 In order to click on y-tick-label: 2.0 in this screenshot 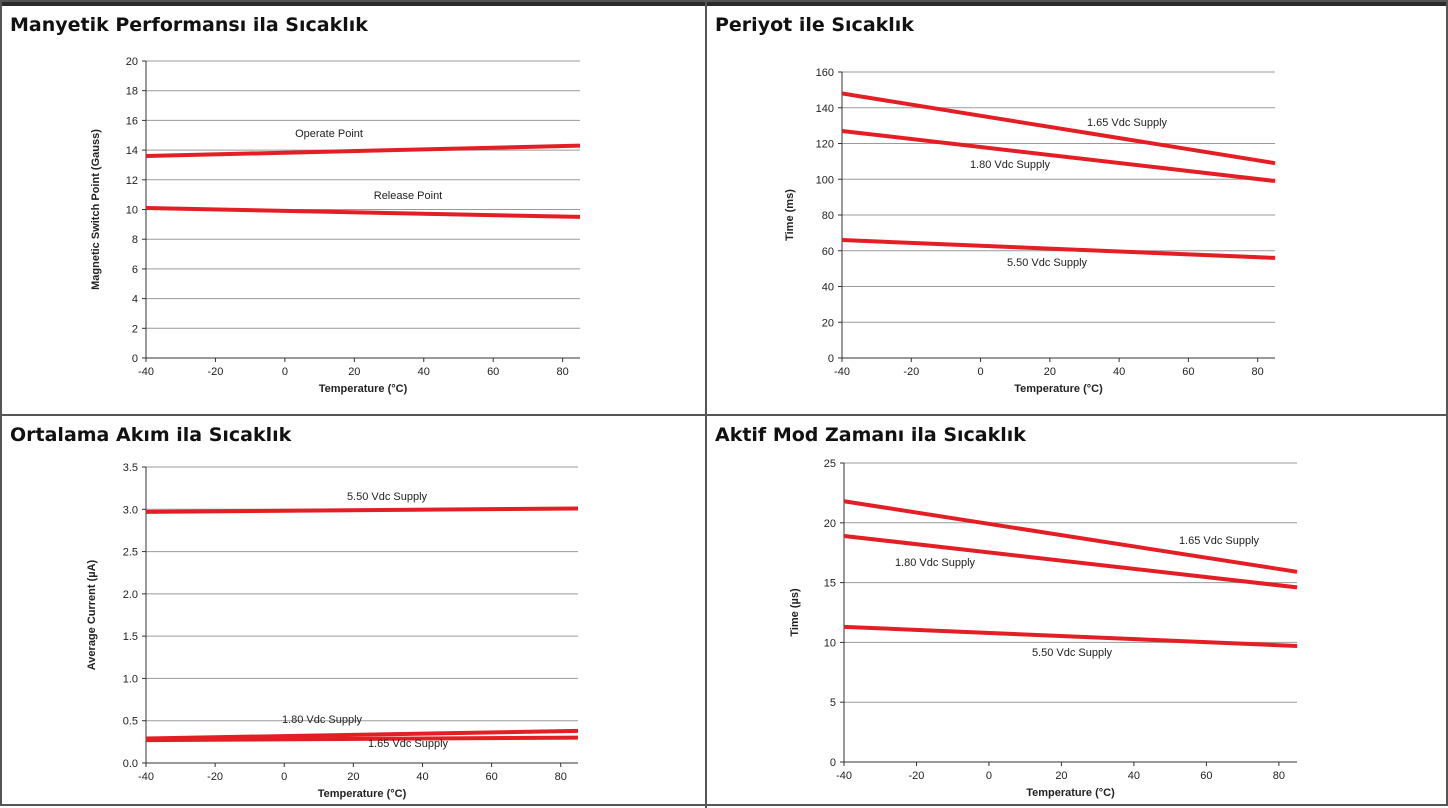, I will do `click(130, 595)`.